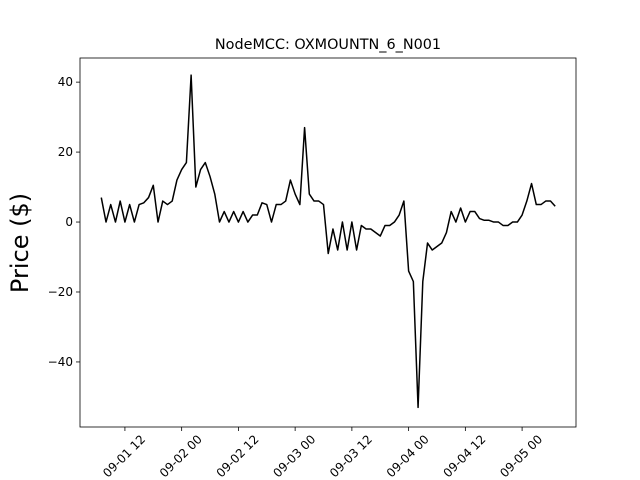 This screenshot has width=640, height=480. What do you see at coordinates (65, 152) in the screenshot?
I see `y-tick-label: 20` at bounding box center [65, 152].